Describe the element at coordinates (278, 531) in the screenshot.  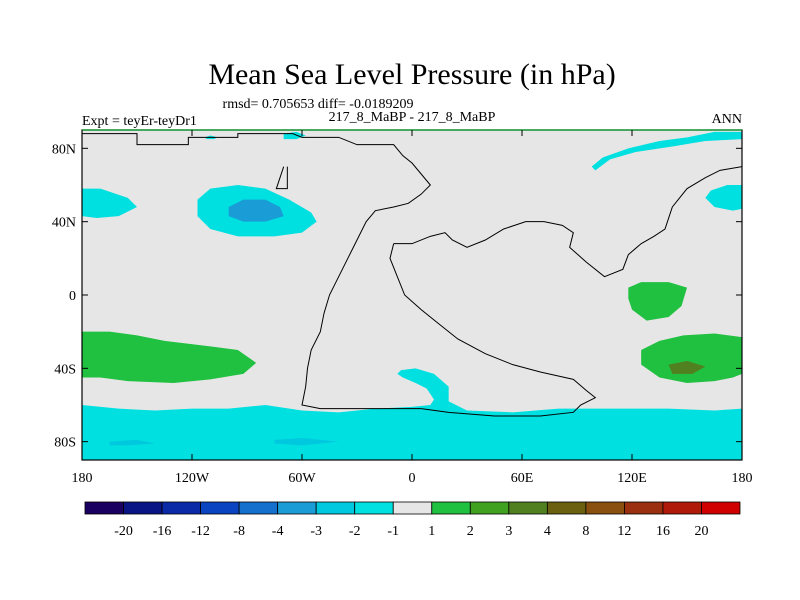
I see `colorbar-label: -4` at that location.